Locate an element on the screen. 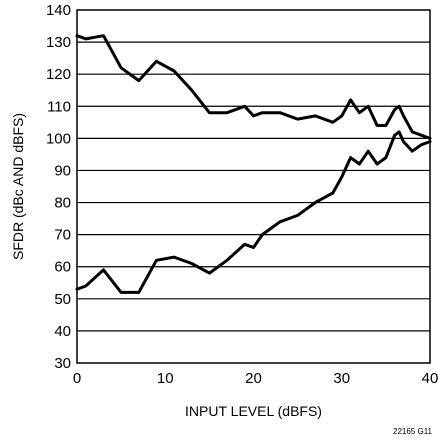 The image size is (438, 444). x-tick-labels: 0 10 20 30 40 is located at coordinates (255, 378).